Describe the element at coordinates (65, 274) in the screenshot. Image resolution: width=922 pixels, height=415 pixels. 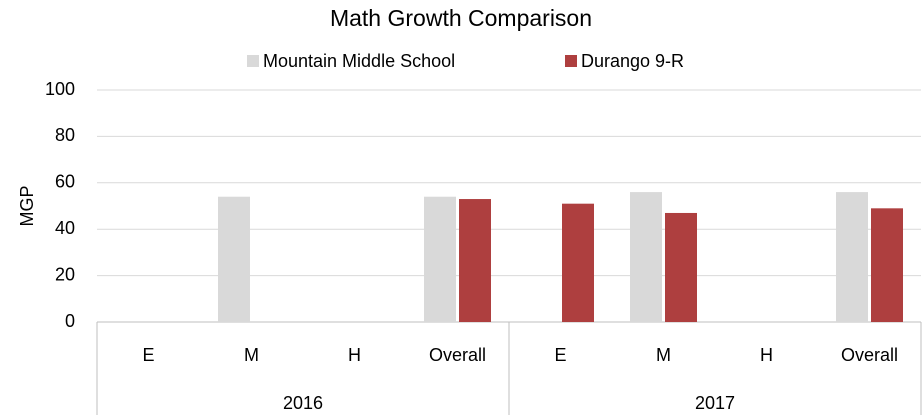
I see `y-tick-label: 20` at that location.